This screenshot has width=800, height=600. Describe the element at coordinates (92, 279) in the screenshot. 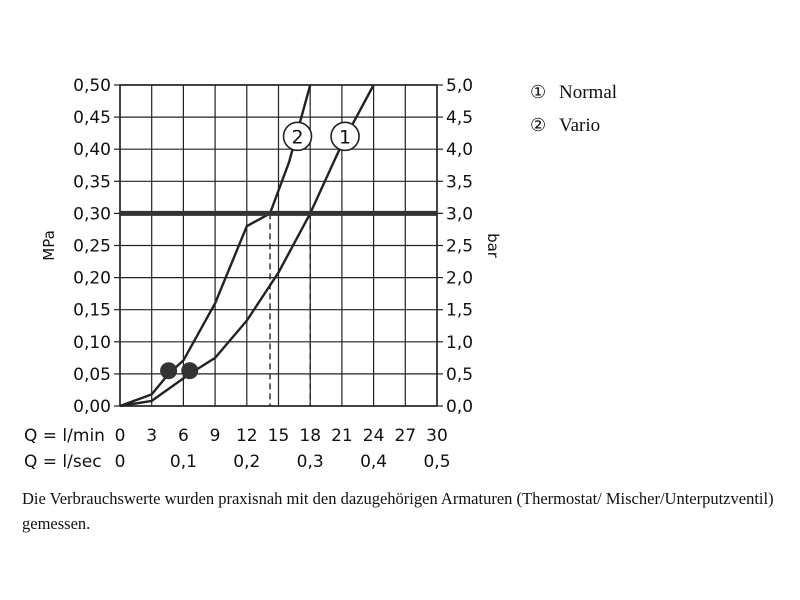

I see `y-tick-label: 0,20` at that location.